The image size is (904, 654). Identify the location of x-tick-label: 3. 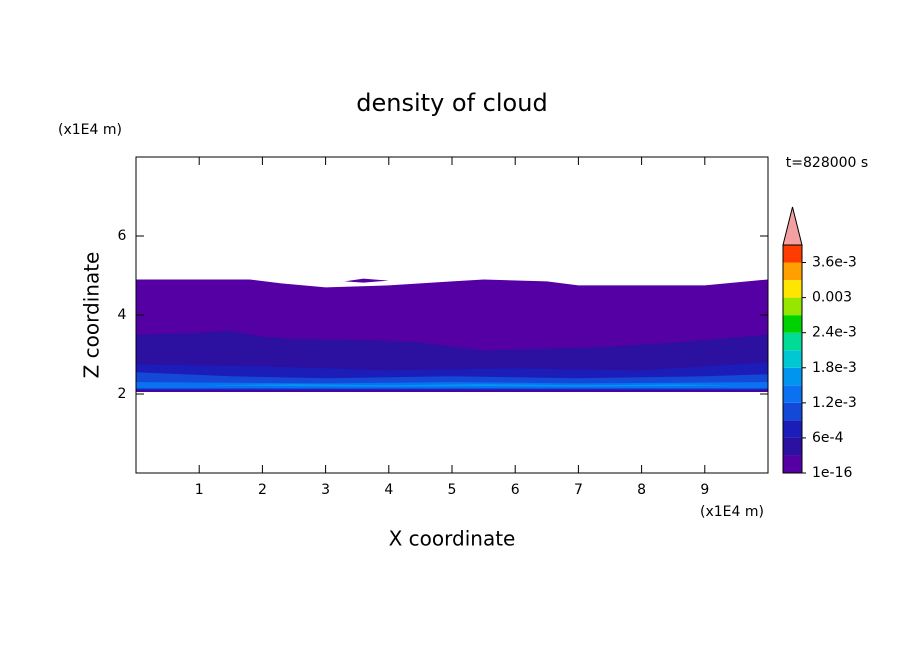
(325, 490).